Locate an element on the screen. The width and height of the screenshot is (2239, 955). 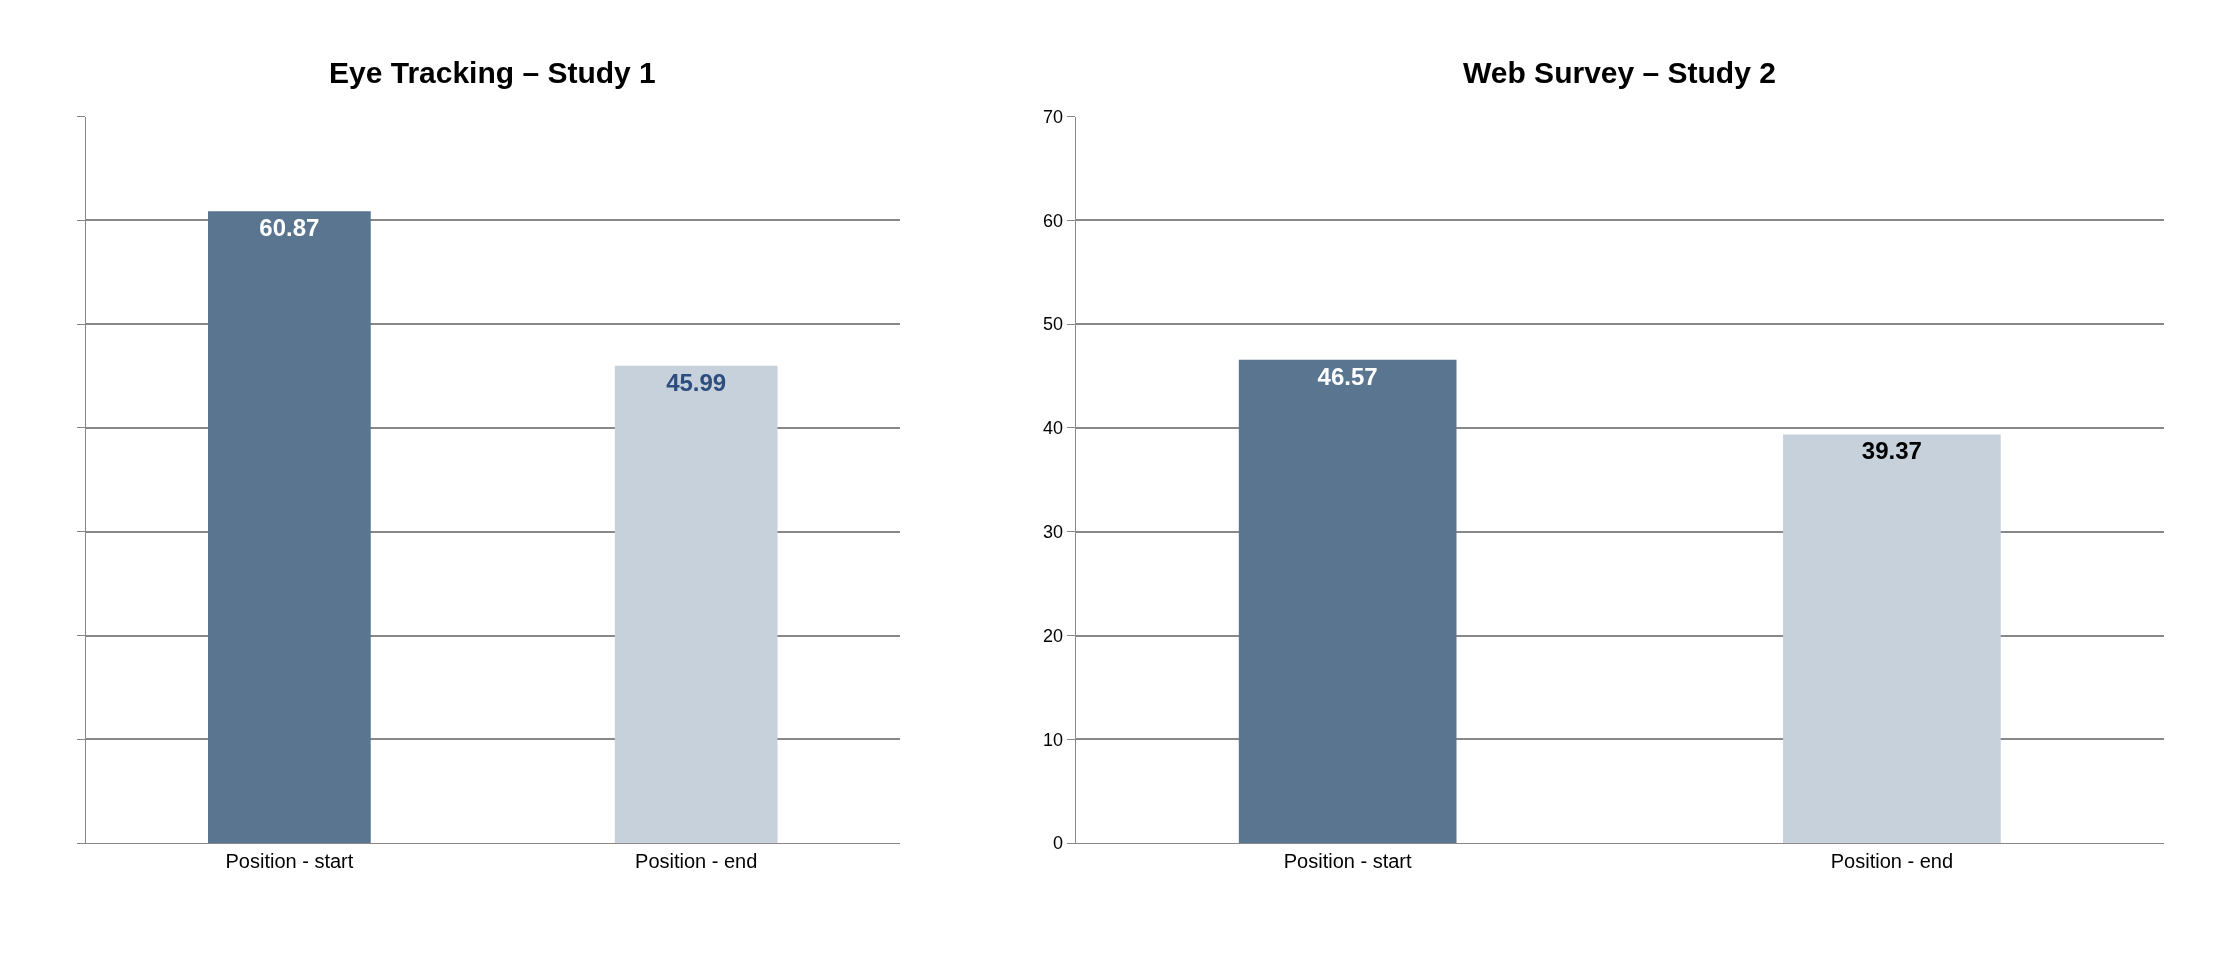
data-label: 39.37 is located at coordinates (1891, 451).